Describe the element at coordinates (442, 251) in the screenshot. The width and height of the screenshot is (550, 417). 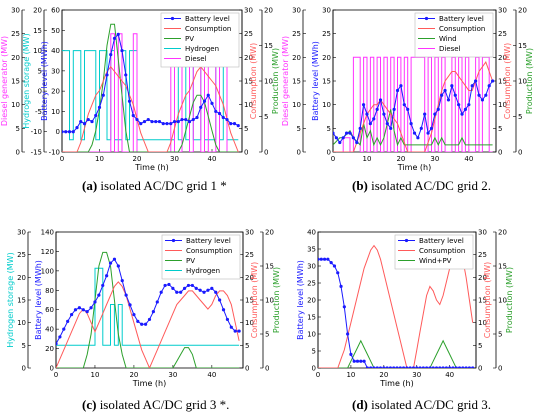
I see `legend-label: Consumption` at that location.